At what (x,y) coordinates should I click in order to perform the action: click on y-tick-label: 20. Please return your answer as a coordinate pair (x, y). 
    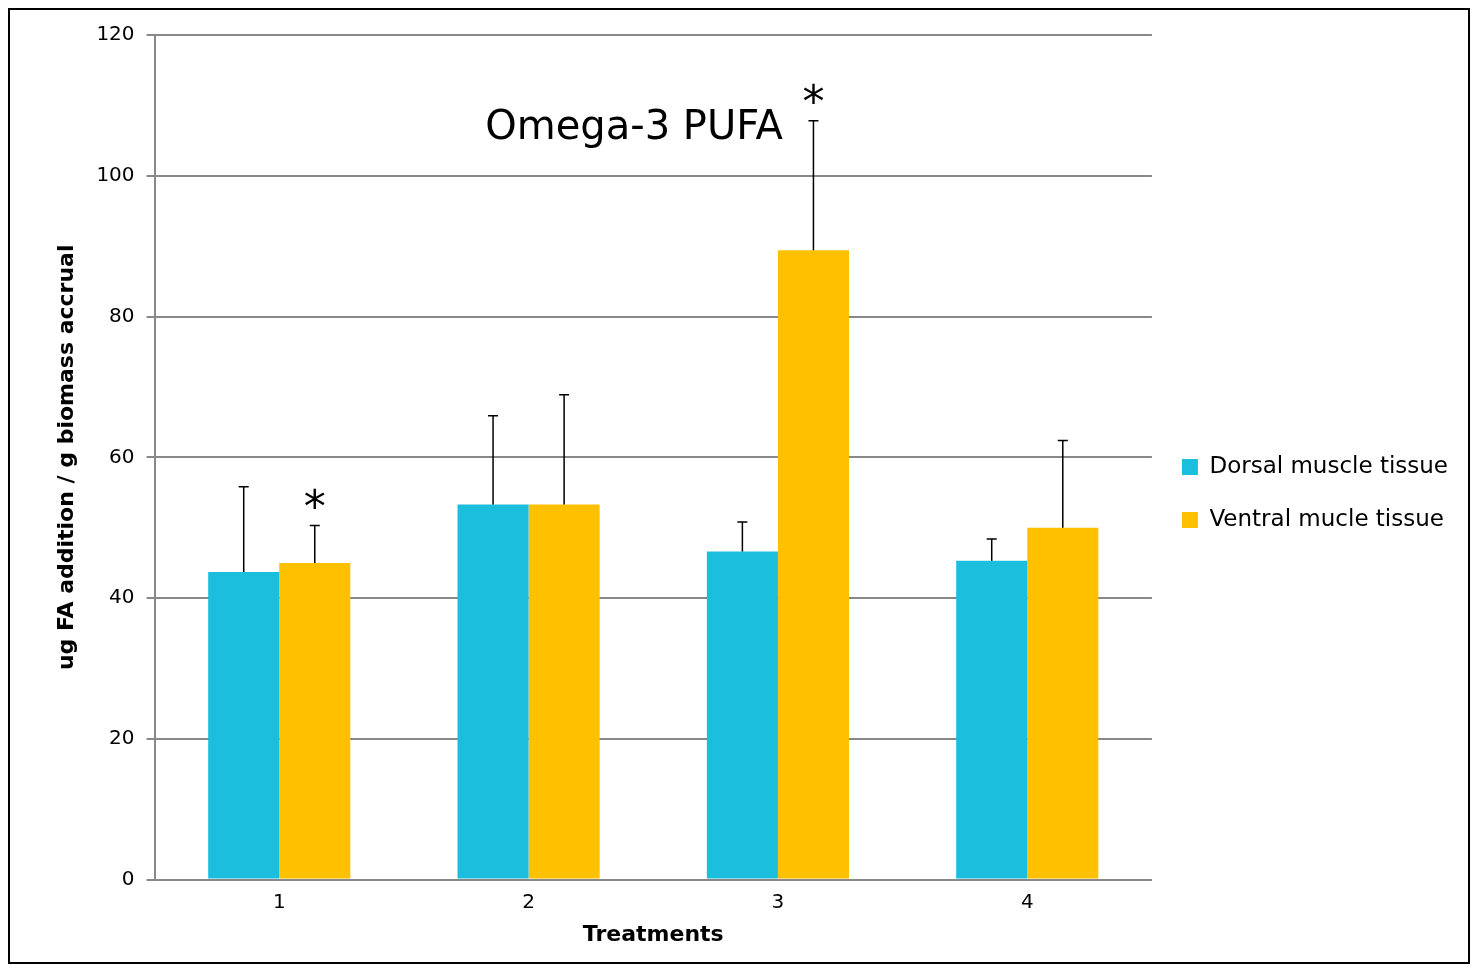
    Looking at the image, I should click on (122, 737).